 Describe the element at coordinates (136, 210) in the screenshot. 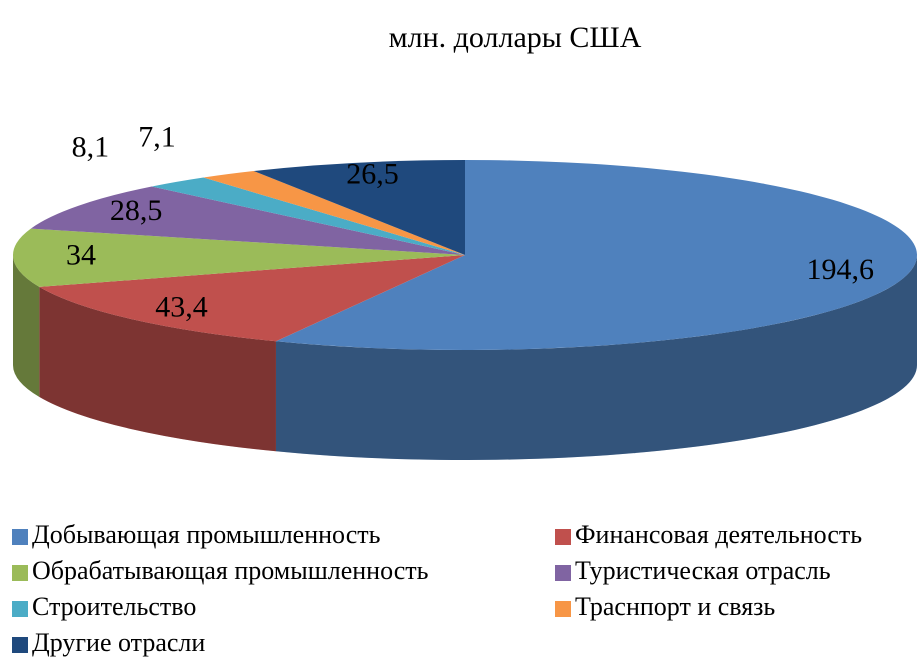

I see `data-label: 28,5` at that location.